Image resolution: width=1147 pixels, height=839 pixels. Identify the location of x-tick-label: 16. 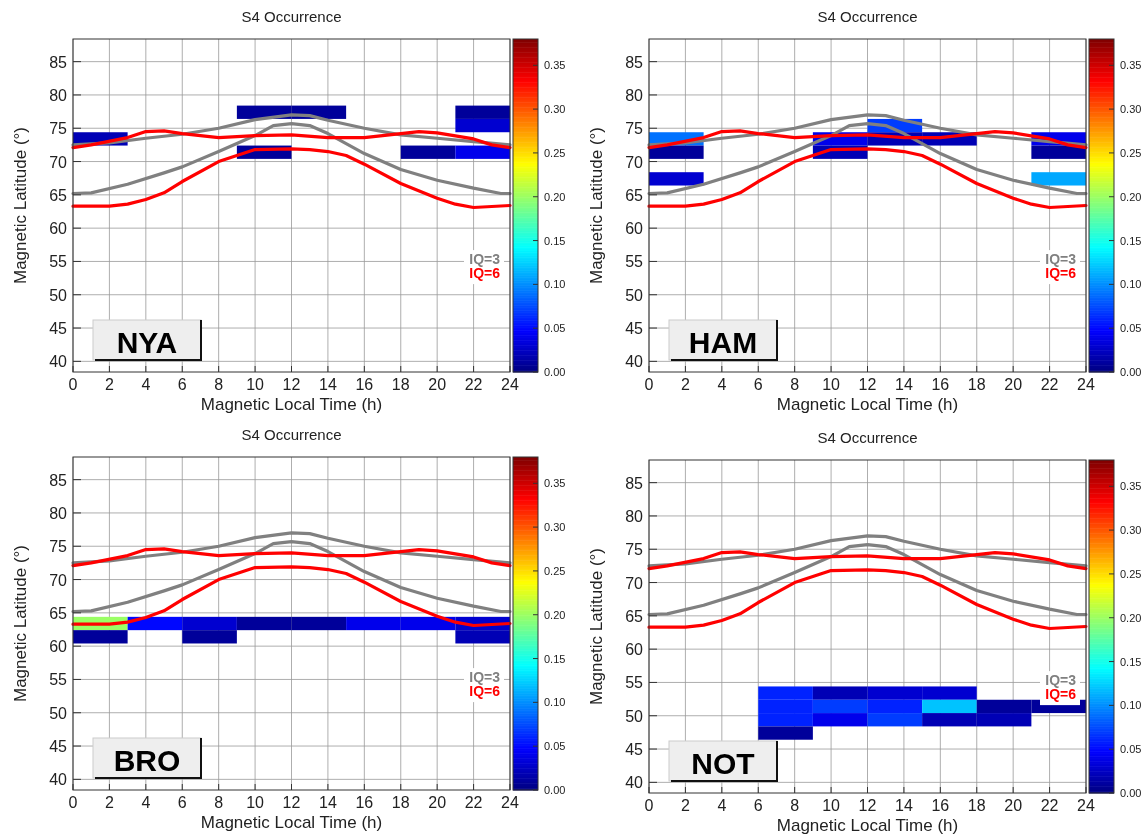
(364, 384).